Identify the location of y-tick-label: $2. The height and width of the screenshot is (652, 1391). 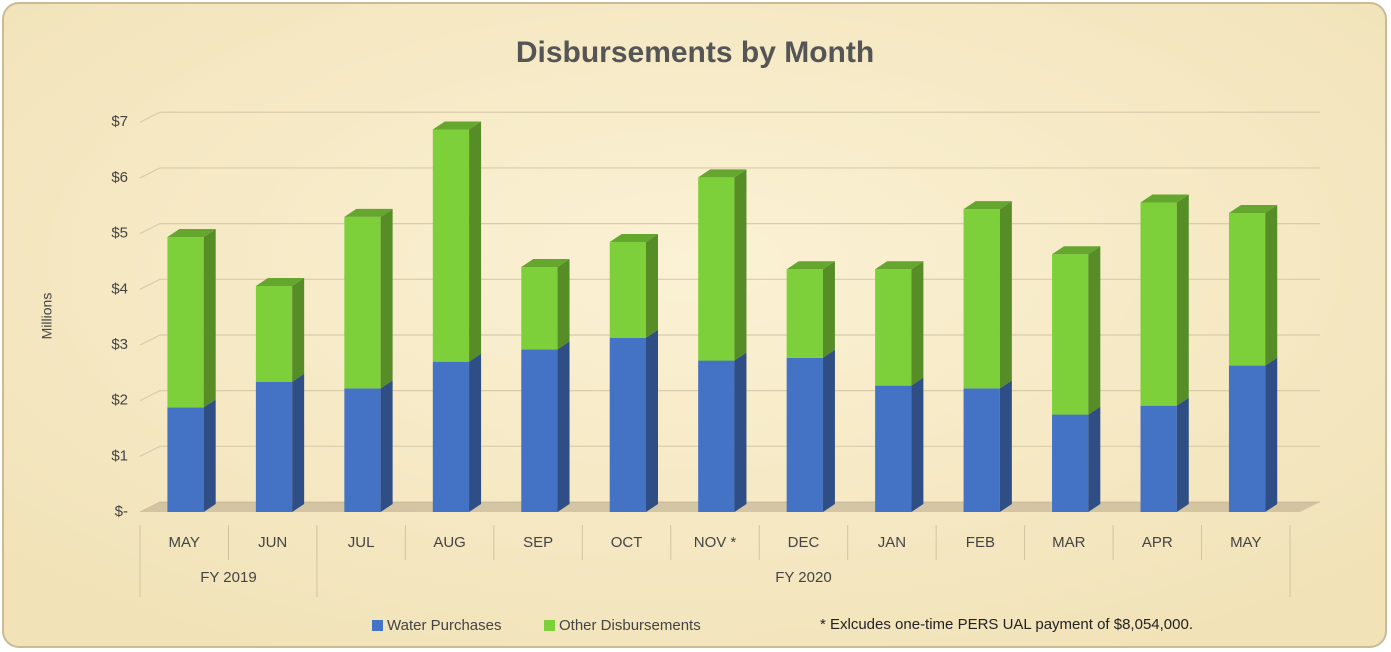
(119, 400).